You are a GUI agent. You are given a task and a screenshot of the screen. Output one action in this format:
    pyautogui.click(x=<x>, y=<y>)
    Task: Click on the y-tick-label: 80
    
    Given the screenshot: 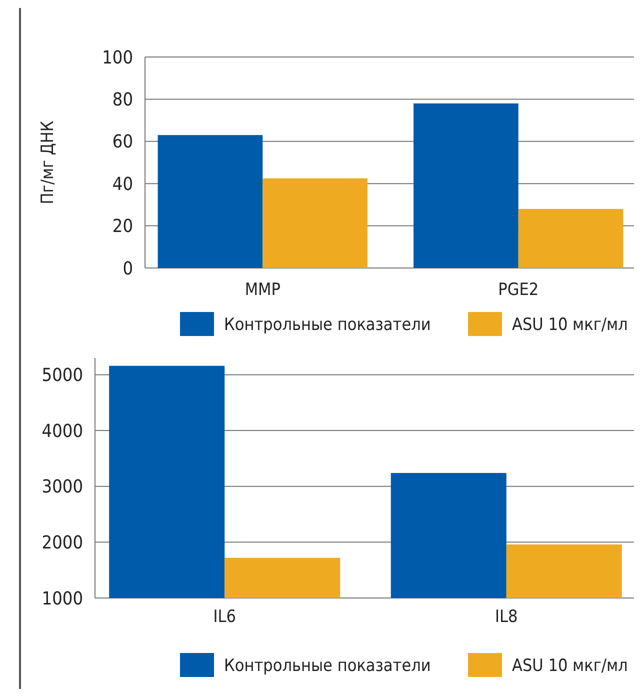 What is the action you would take?
    pyautogui.click(x=122, y=100)
    